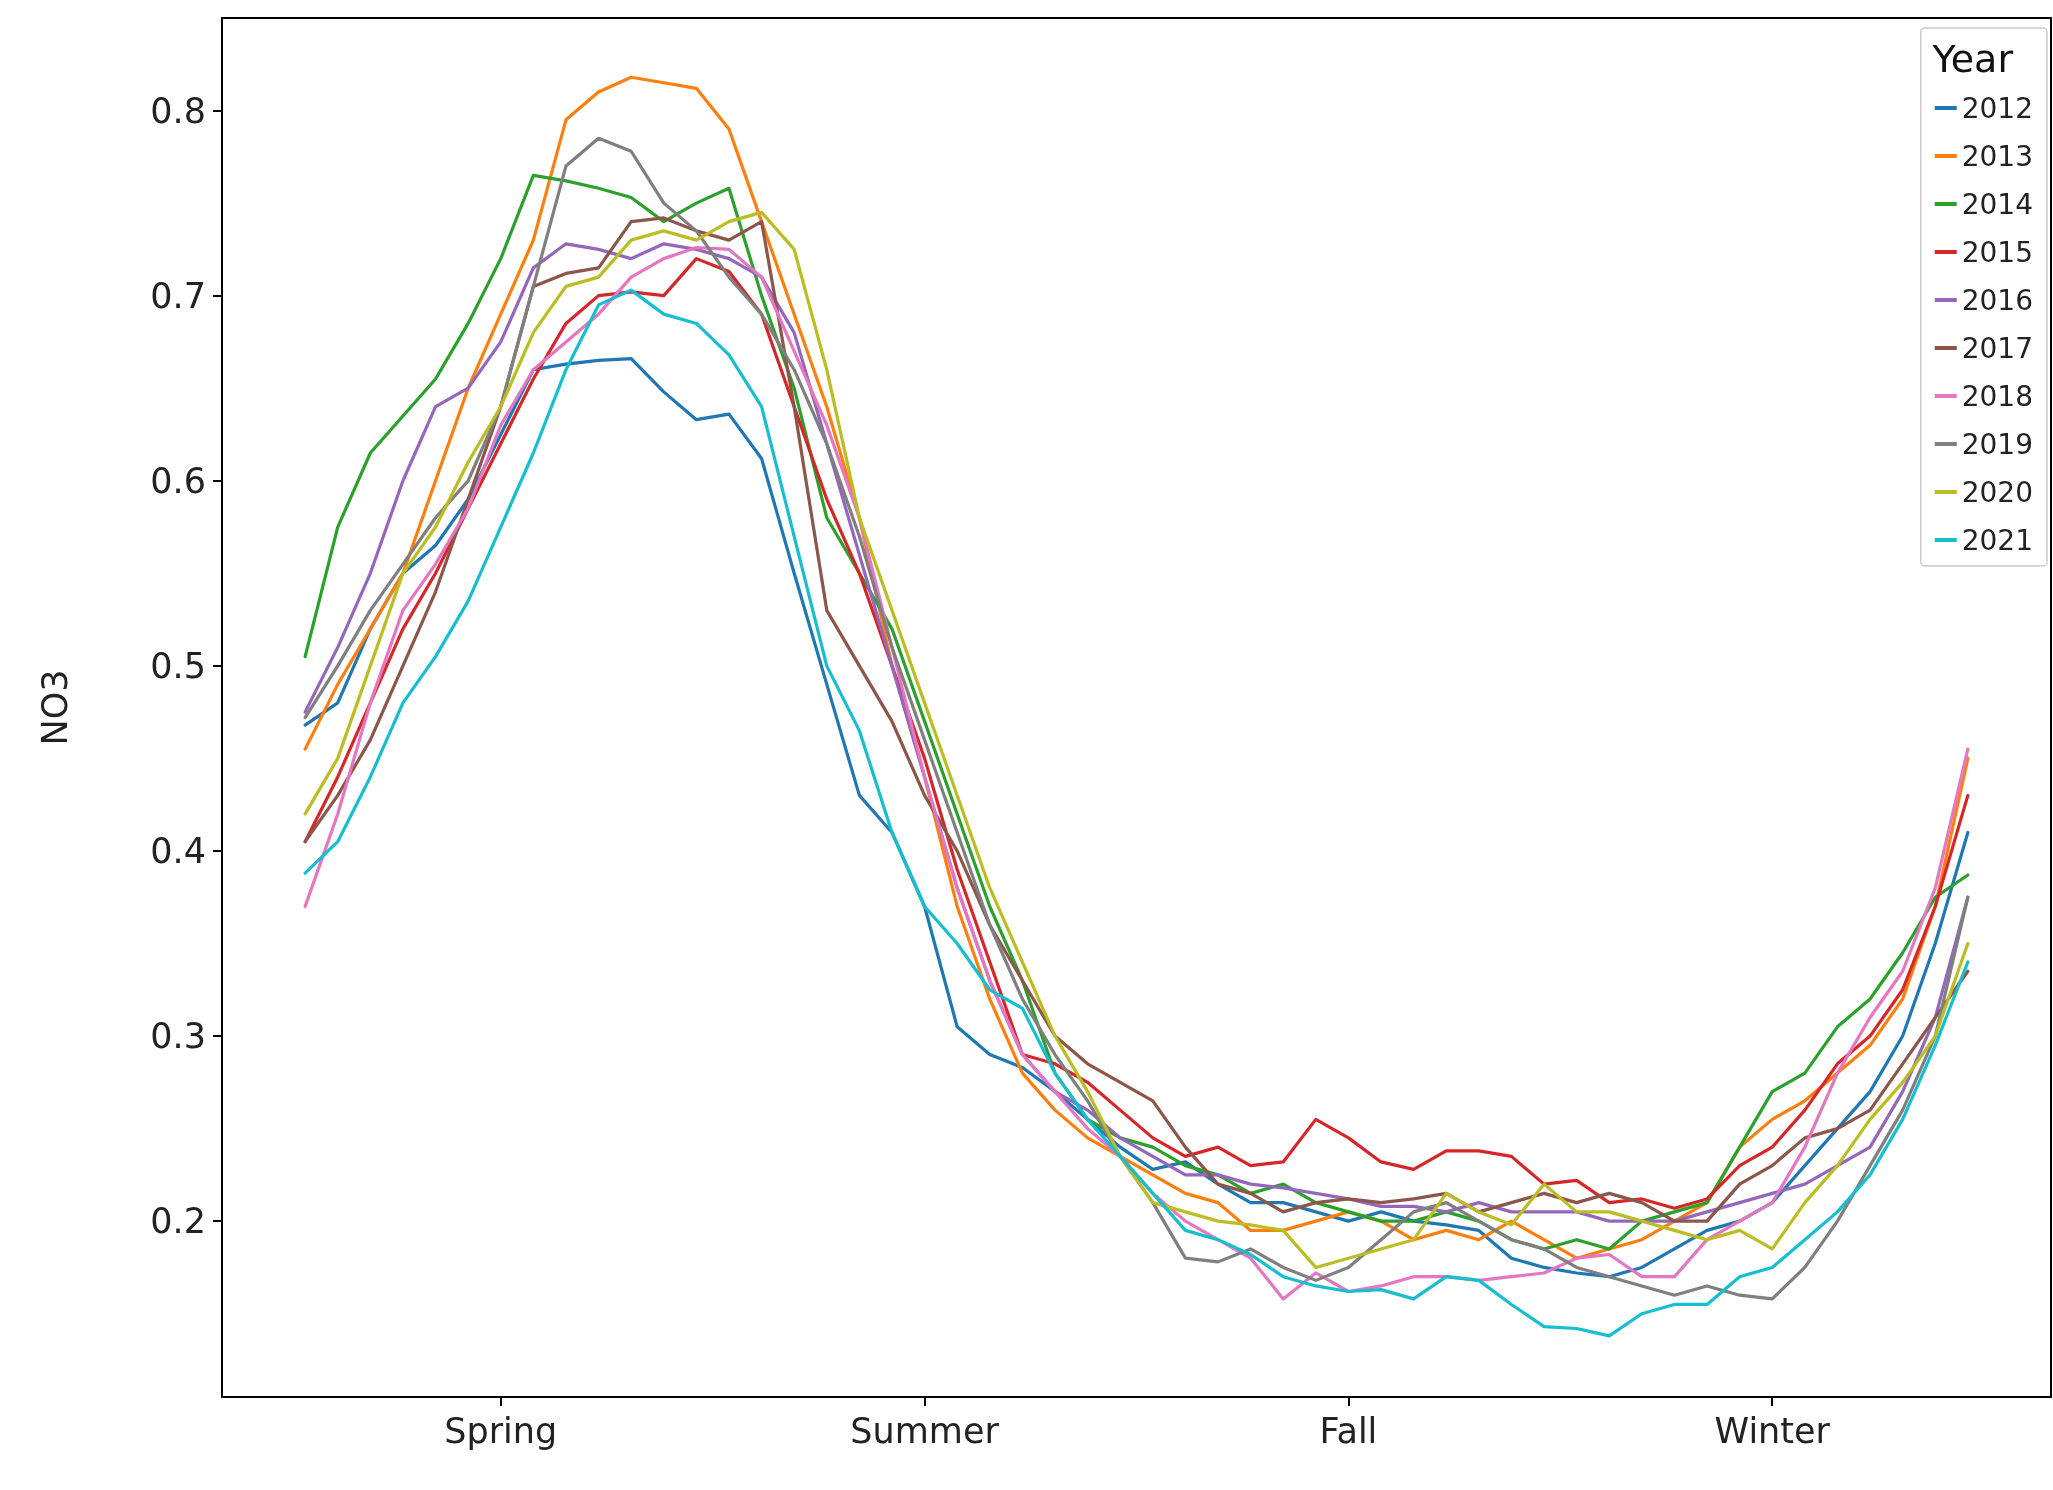 The height and width of the screenshot is (1490, 2053). What do you see at coordinates (1997, 348) in the screenshot?
I see `legend-label: 2017` at bounding box center [1997, 348].